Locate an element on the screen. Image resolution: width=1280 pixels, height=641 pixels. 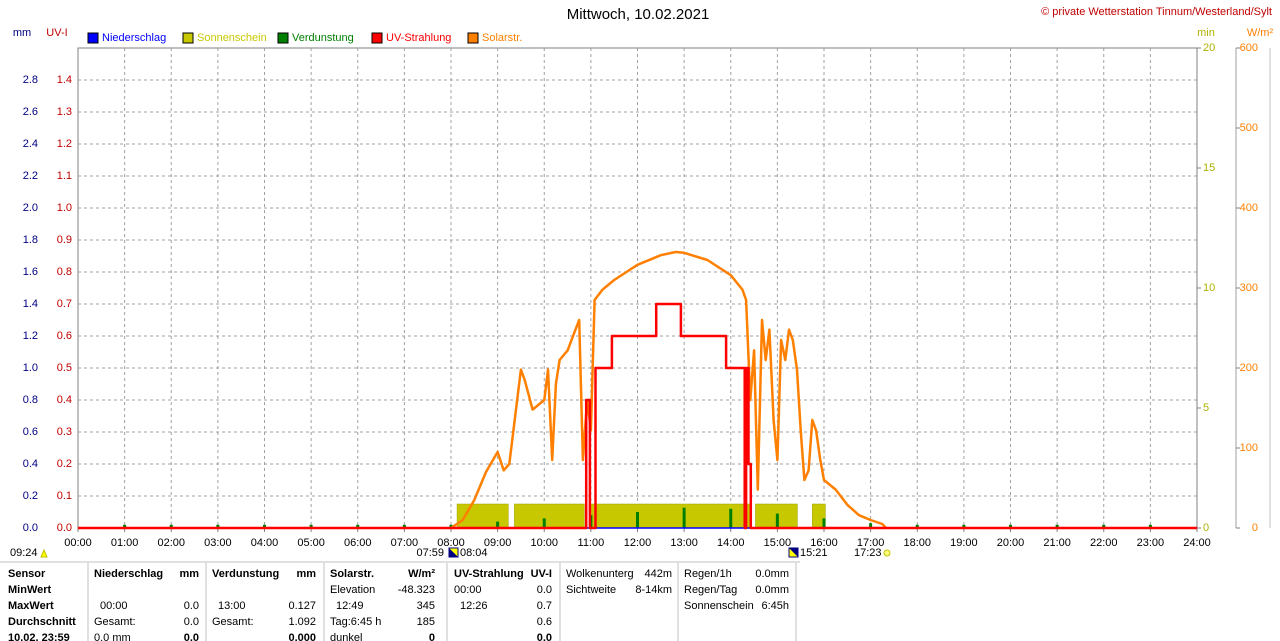
table-cell: dunkel is located at coordinates (346, 636).